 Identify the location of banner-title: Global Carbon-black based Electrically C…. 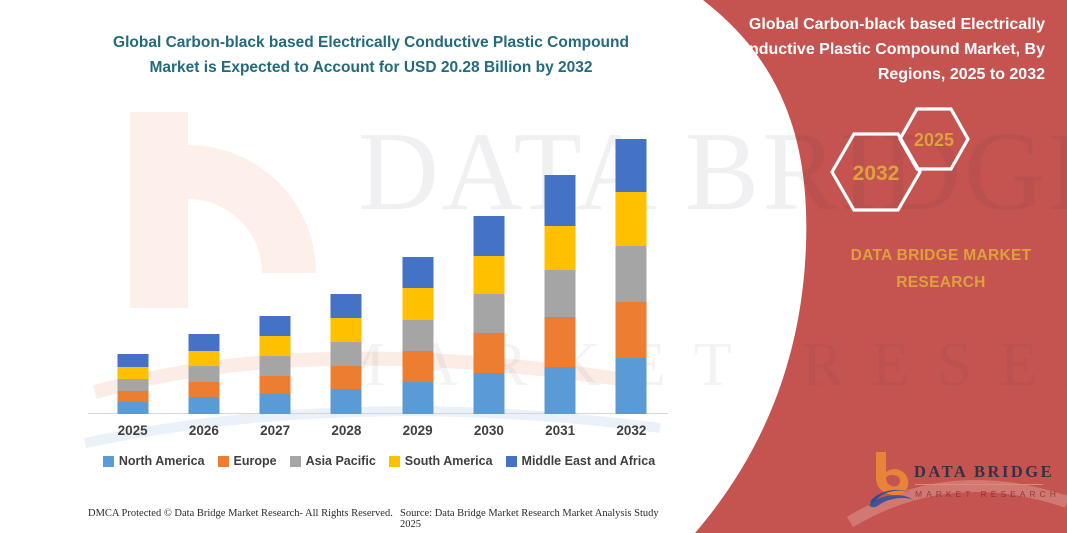
(886, 49).